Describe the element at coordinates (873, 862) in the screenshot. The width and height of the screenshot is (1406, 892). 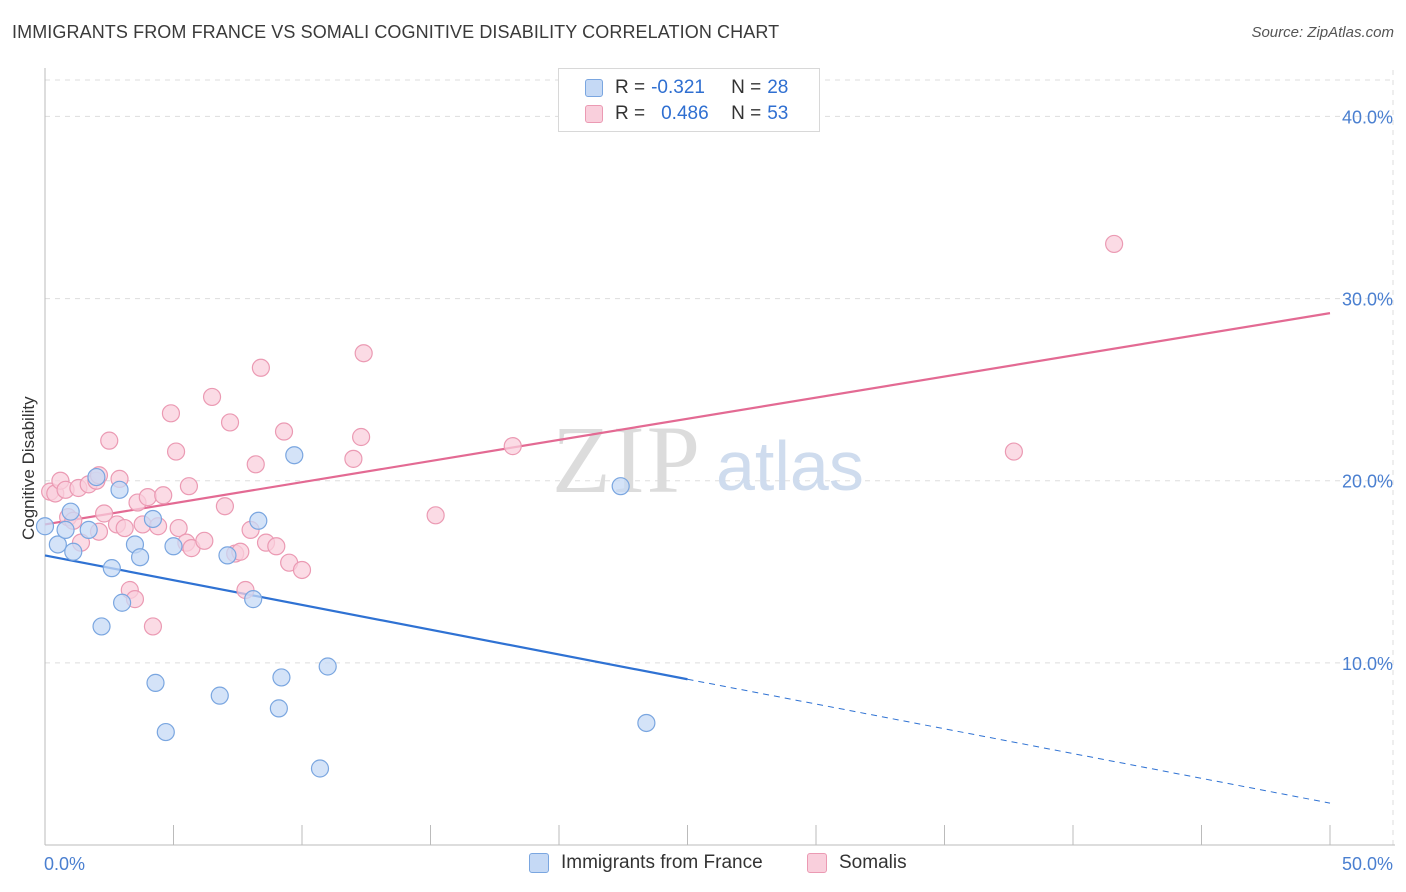
I see `somali-legend-label: Somalis` at that location.